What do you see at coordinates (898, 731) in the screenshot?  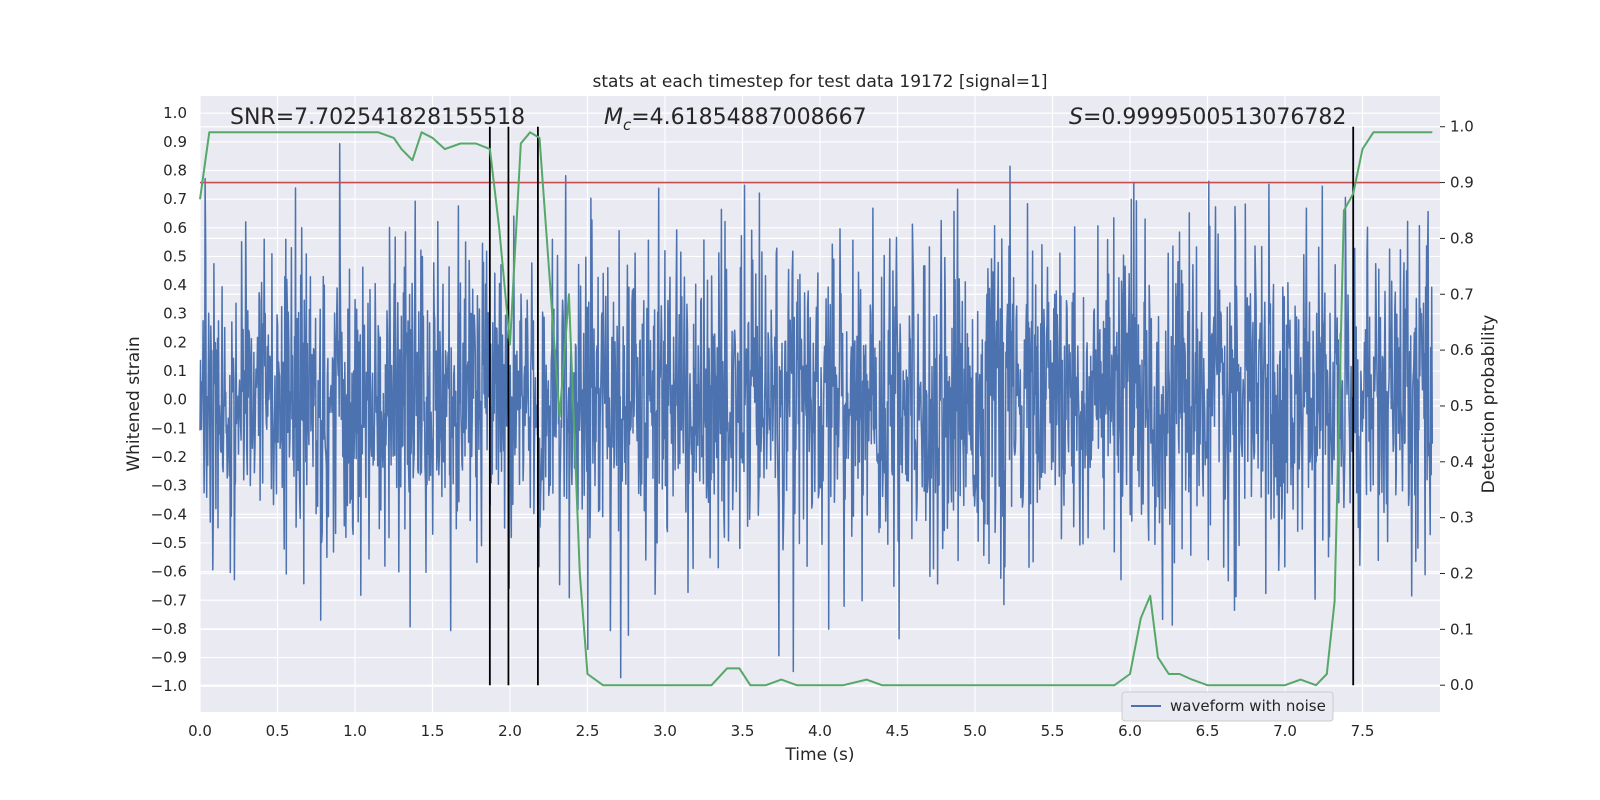 I see `x-tick-label: 4.5` at bounding box center [898, 731].